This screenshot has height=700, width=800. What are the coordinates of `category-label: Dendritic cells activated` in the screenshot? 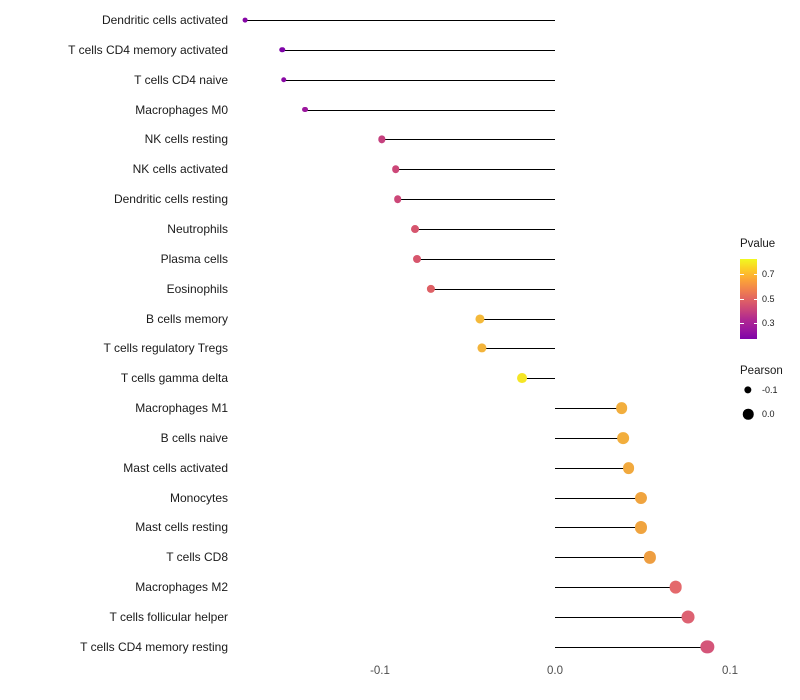 It's located at (164, 20).